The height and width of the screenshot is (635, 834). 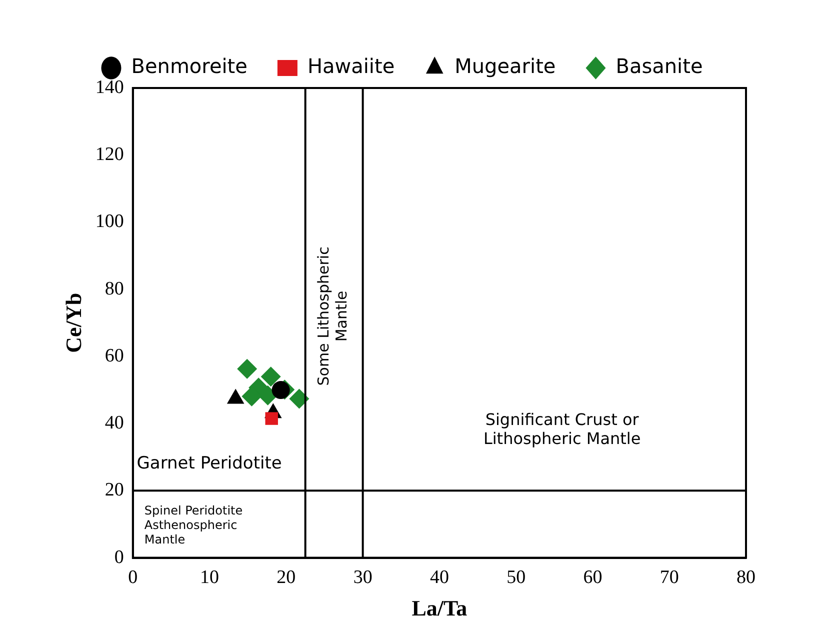 What do you see at coordinates (193, 525) in the screenshot?
I see `annotation: Spinel Peridotite Asthenospheric Mantle` at bounding box center [193, 525].